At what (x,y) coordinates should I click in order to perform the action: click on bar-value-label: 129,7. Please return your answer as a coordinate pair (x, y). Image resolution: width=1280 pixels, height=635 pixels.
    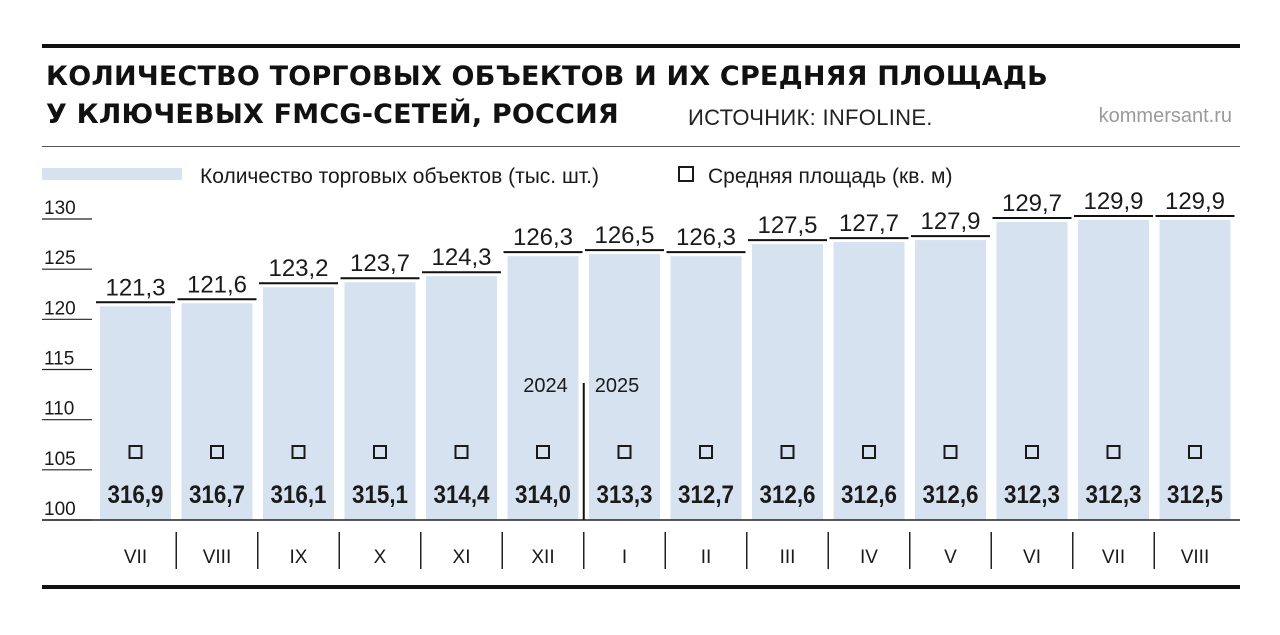
    Looking at the image, I should click on (1032, 203).